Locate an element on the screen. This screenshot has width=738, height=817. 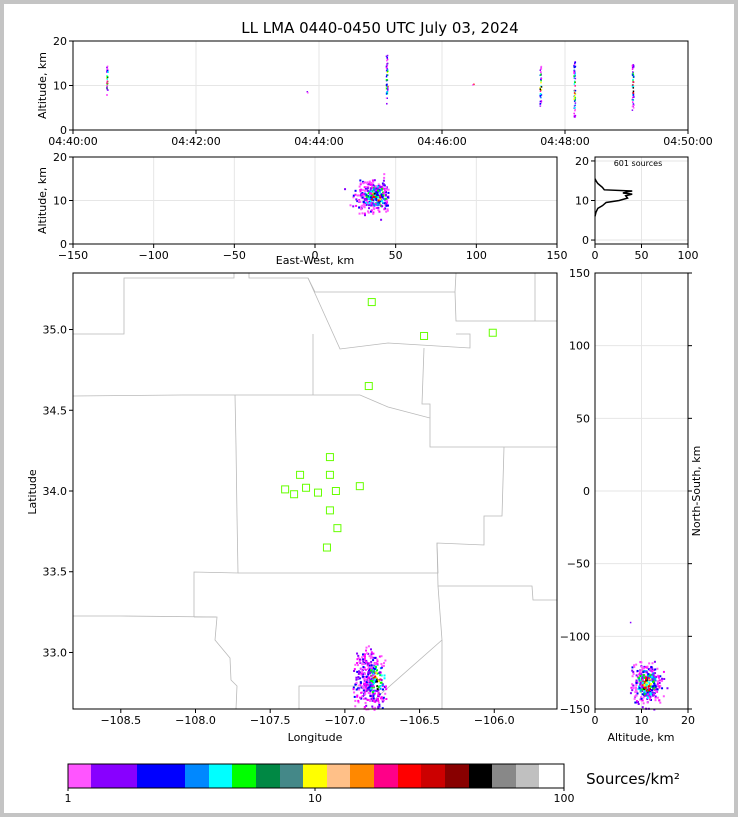
colorbar-segment is located at coordinates (268, 776).